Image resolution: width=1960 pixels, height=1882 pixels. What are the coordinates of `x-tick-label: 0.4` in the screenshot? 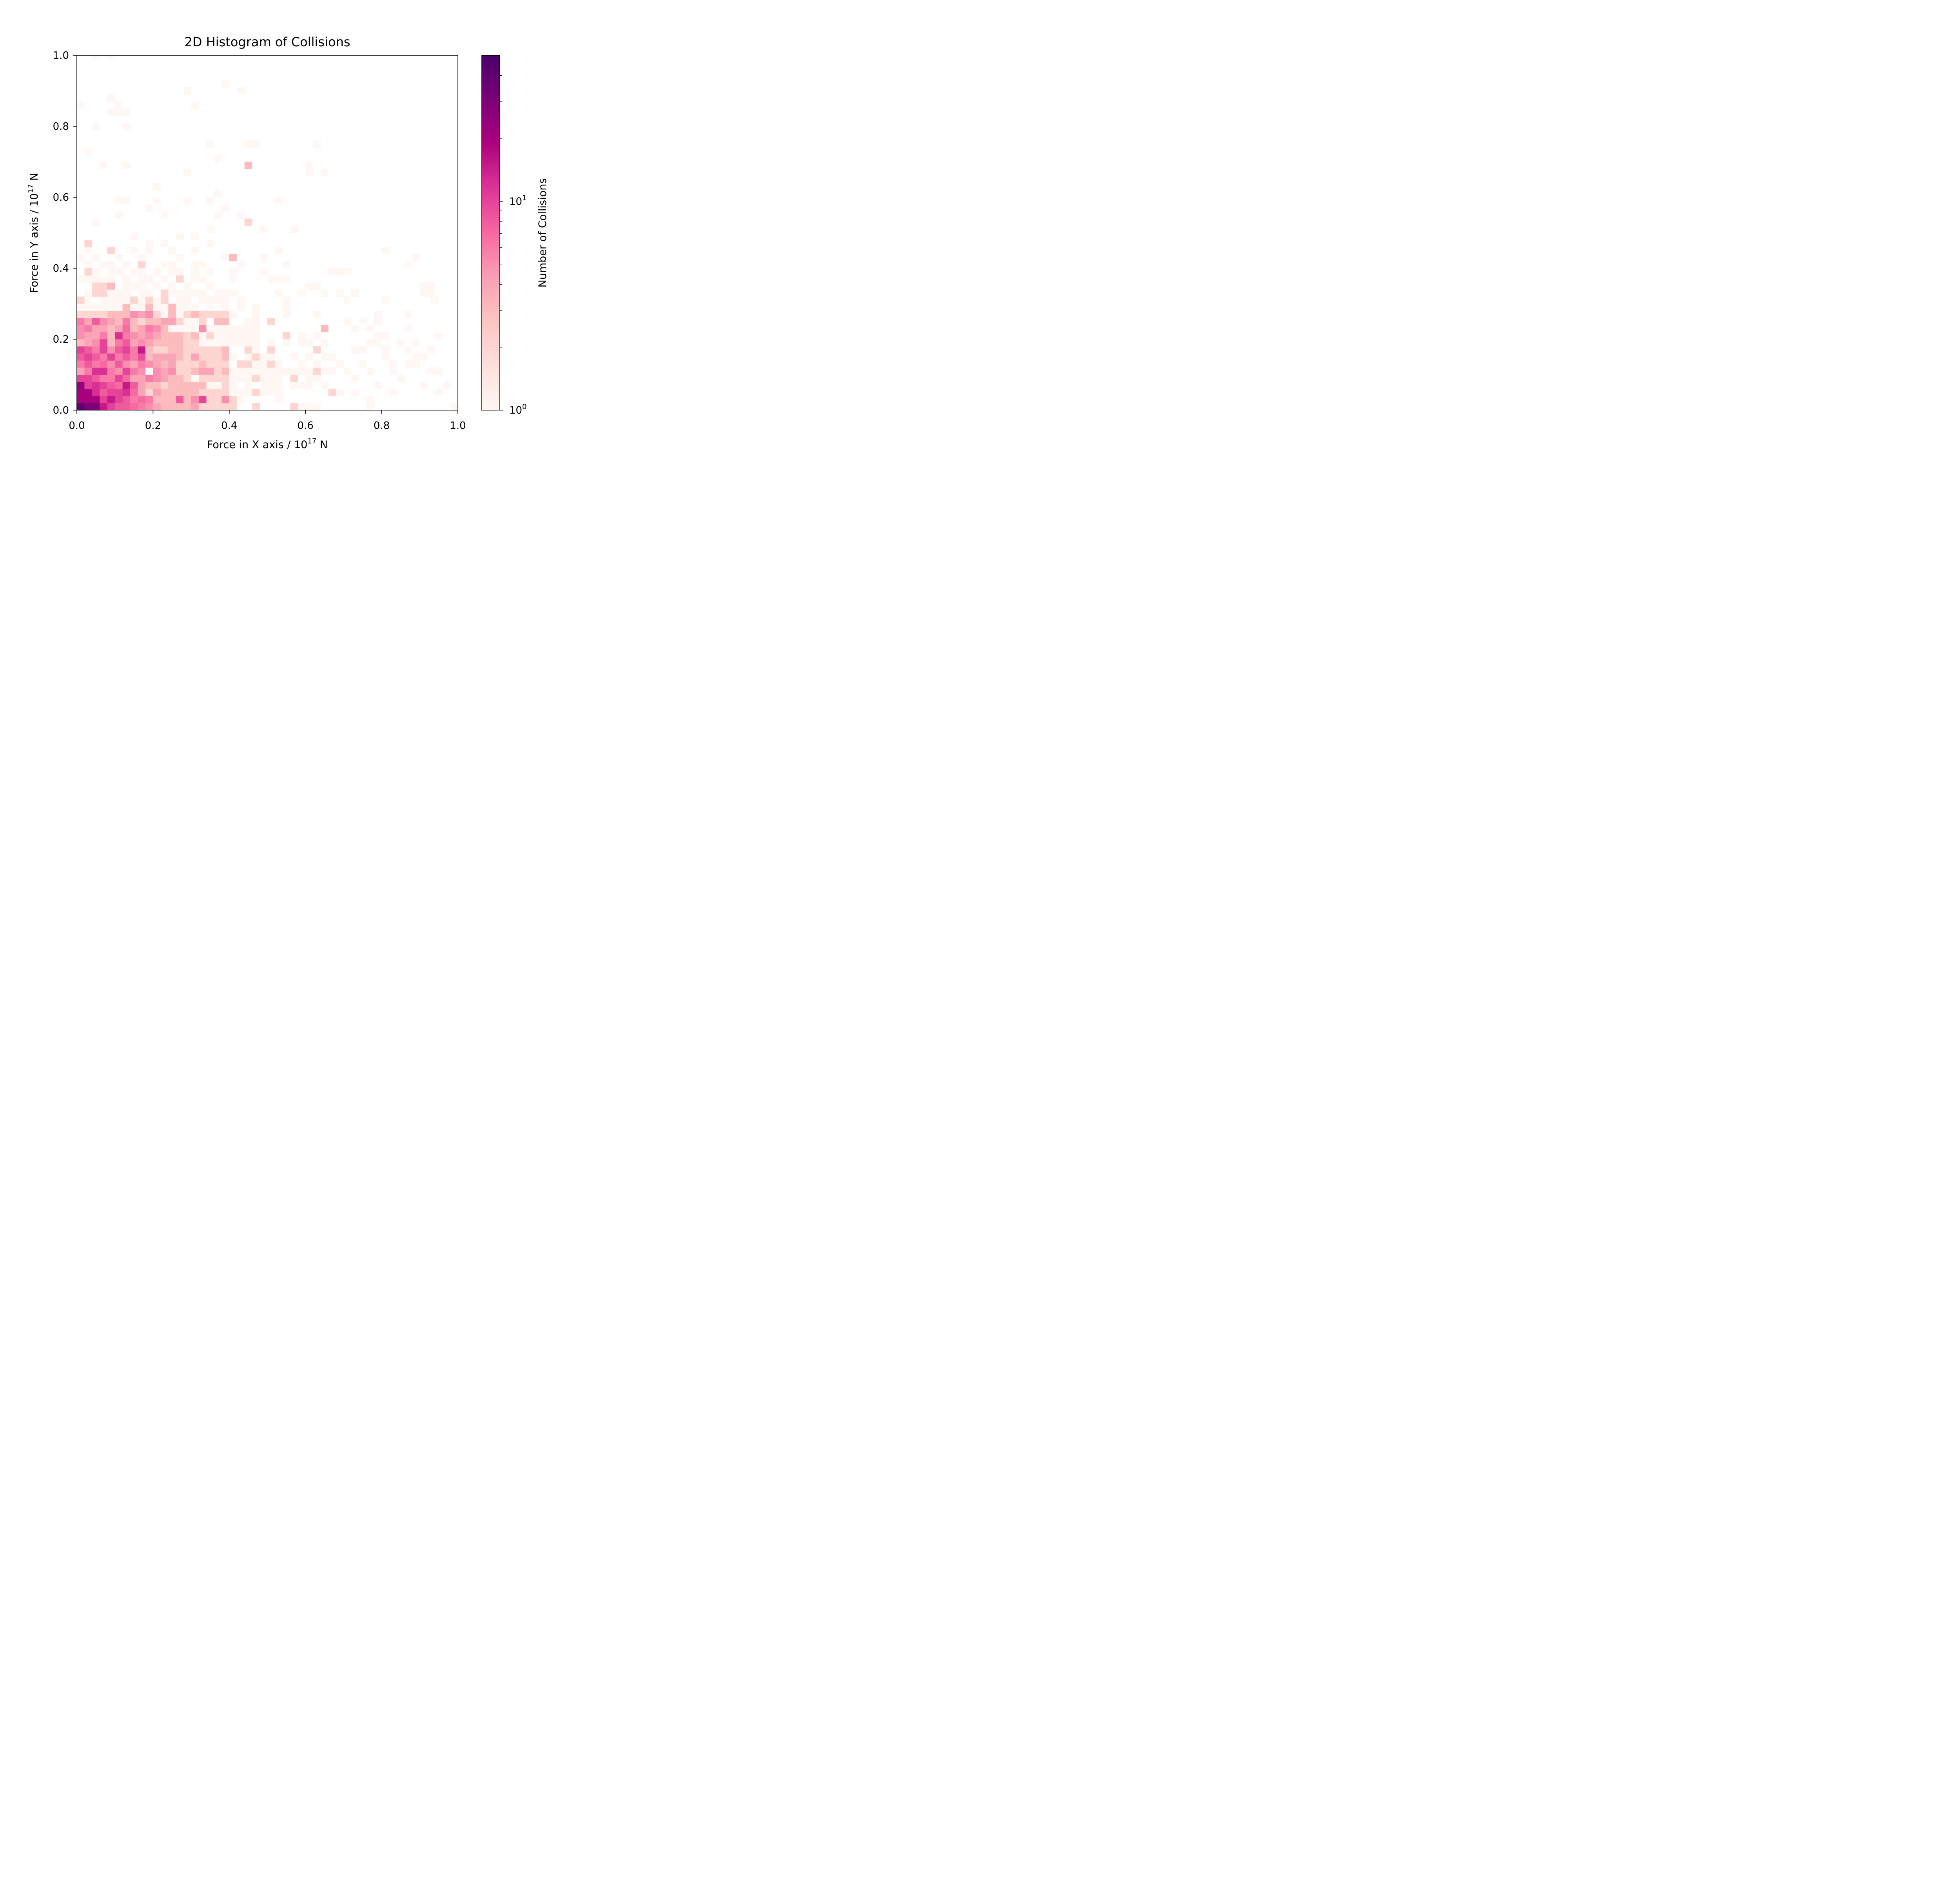 It's located at (229, 426).